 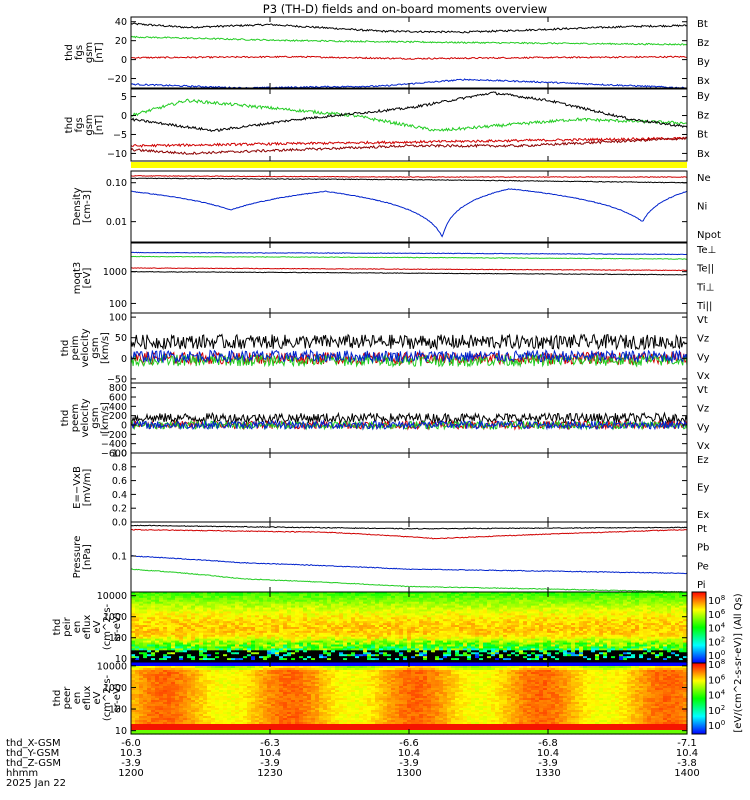 What do you see at coordinates (65, 348) in the screenshot?
I see `y-axis-label: thd` at bounding box center [65, 348].